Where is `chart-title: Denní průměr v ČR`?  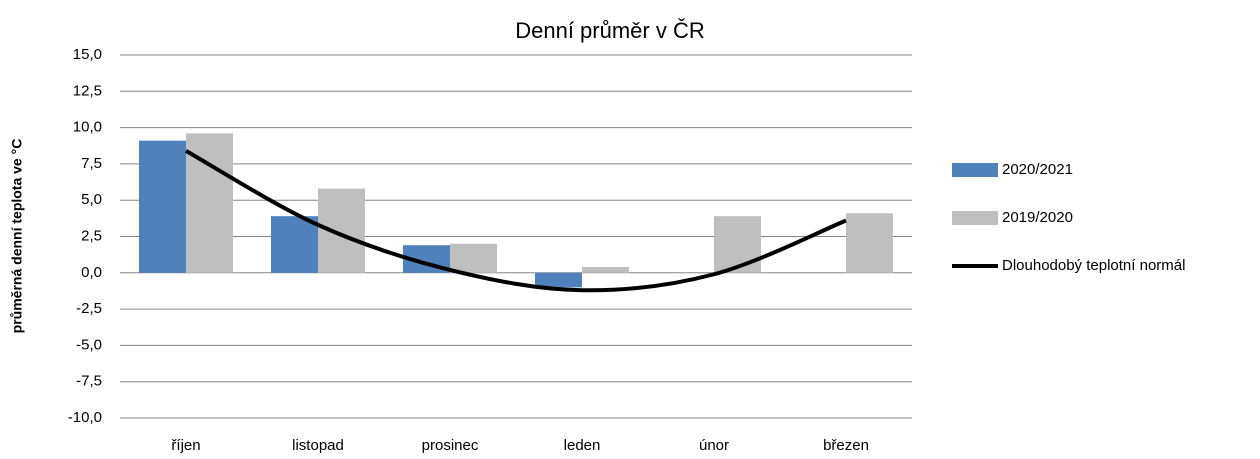
chart-title: Denní průměr v ČR is located at coordinates (610, 30).